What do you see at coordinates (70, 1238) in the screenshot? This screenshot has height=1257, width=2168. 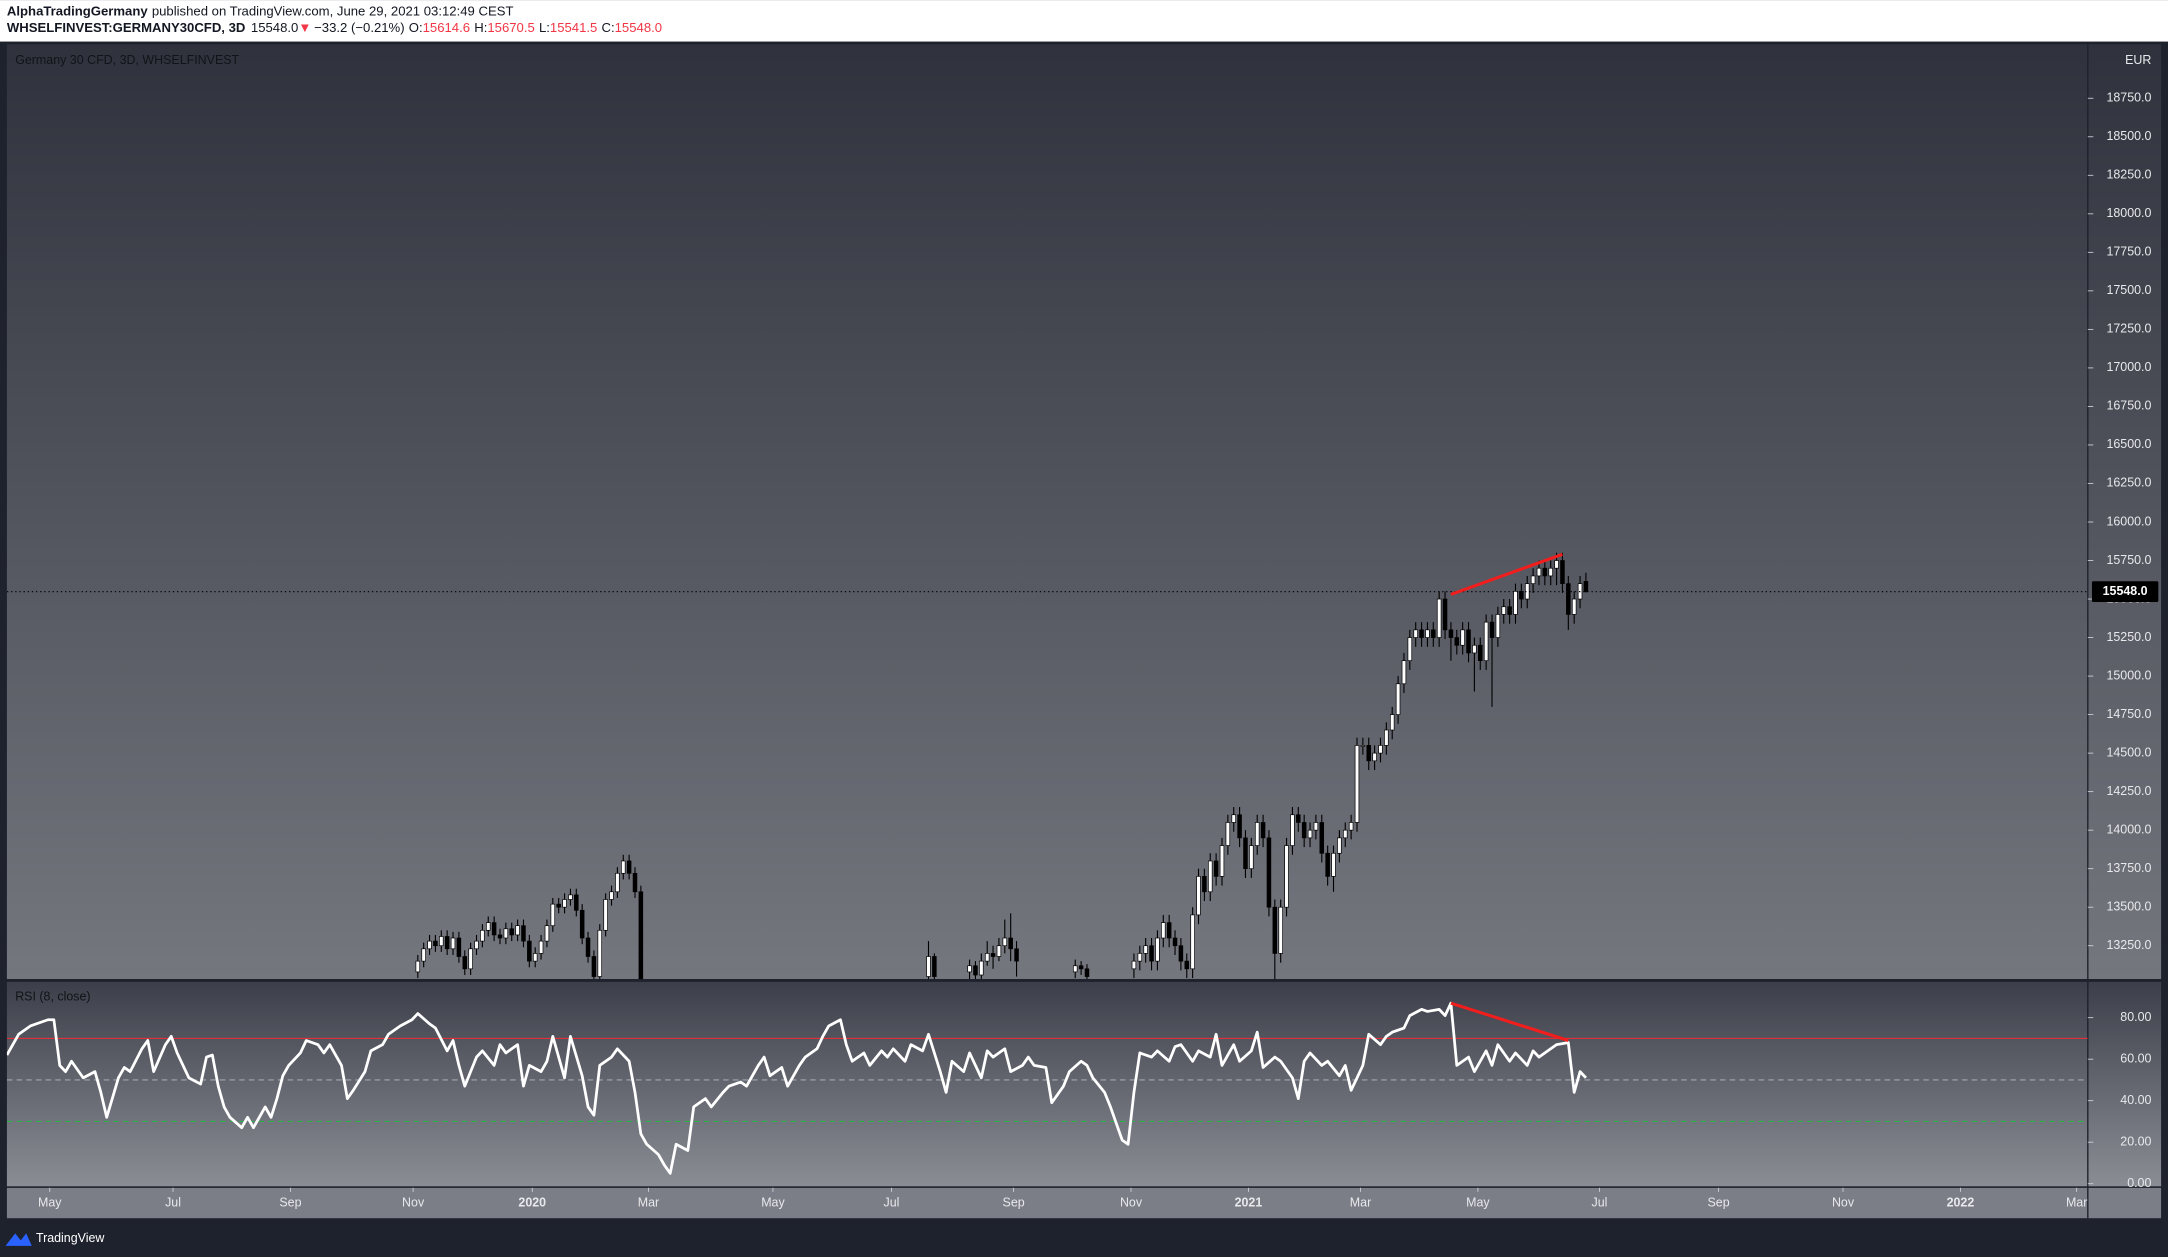 I see `brand: TradingView` at bounding box center [70, 1238].